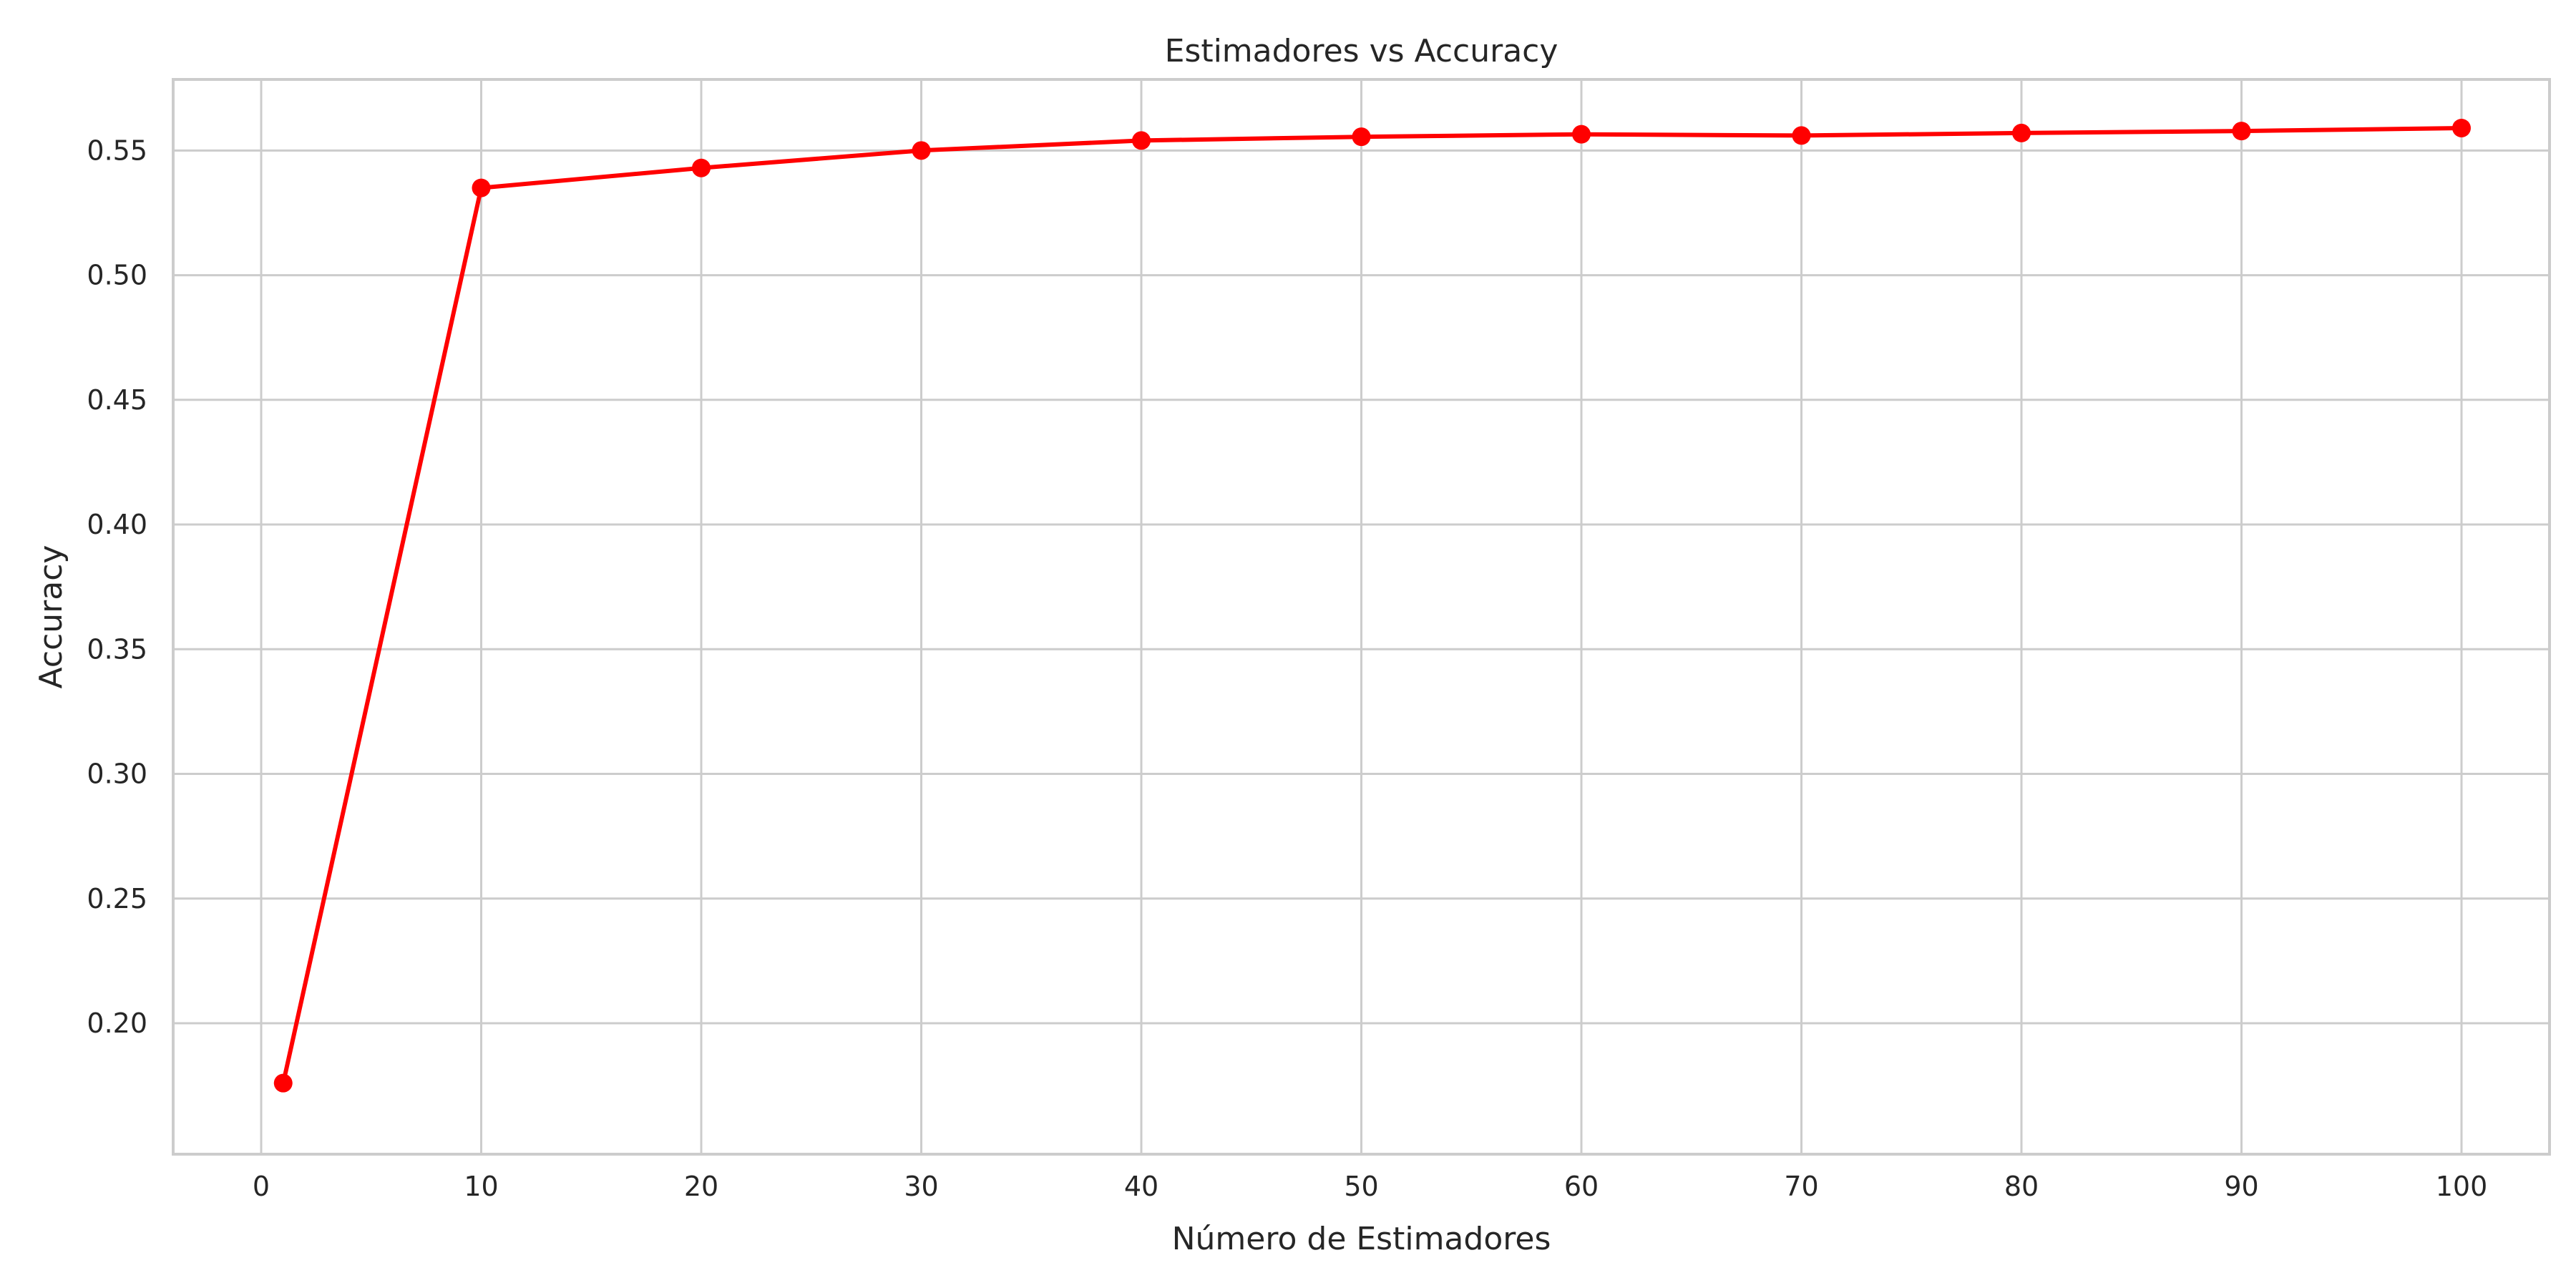 The height and width of the screenshot is (1288, 2576). Describe the element at coordinates (117, 898) in the screenshot. I see `y-tick-label: 0.25` at that location.